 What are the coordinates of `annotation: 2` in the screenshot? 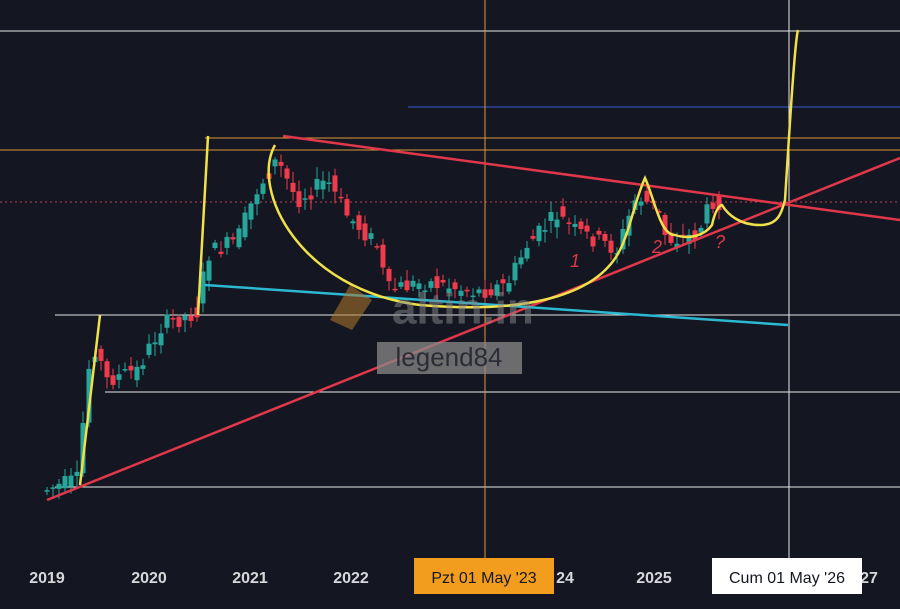 It's located at (656, 247).